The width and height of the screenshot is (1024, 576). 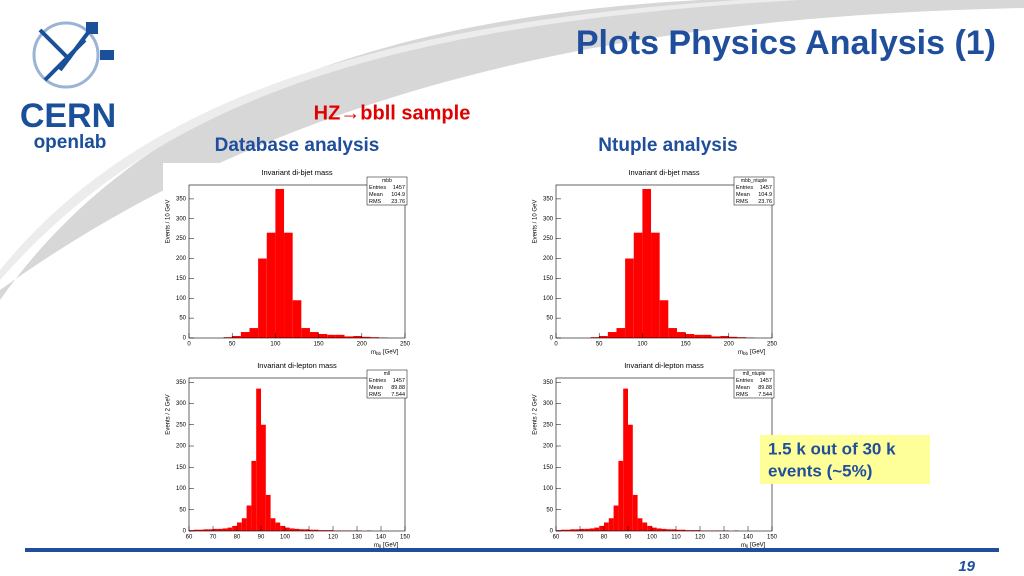 What do you see at coordinates (181, 239) in the screenshot?
I see `y-tick-label: 250` at bounding box center [181, 239].